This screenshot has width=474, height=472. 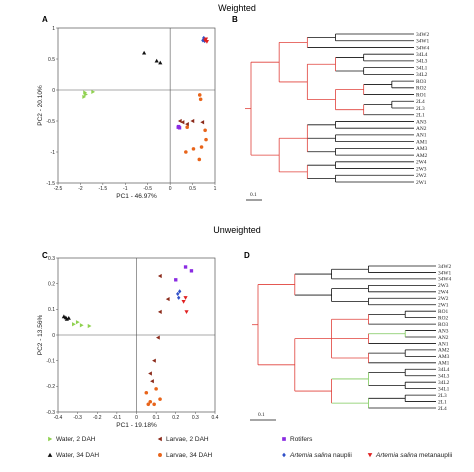 I want to click on tree-leaf-label: 2W4, so click(x=421, y=163).